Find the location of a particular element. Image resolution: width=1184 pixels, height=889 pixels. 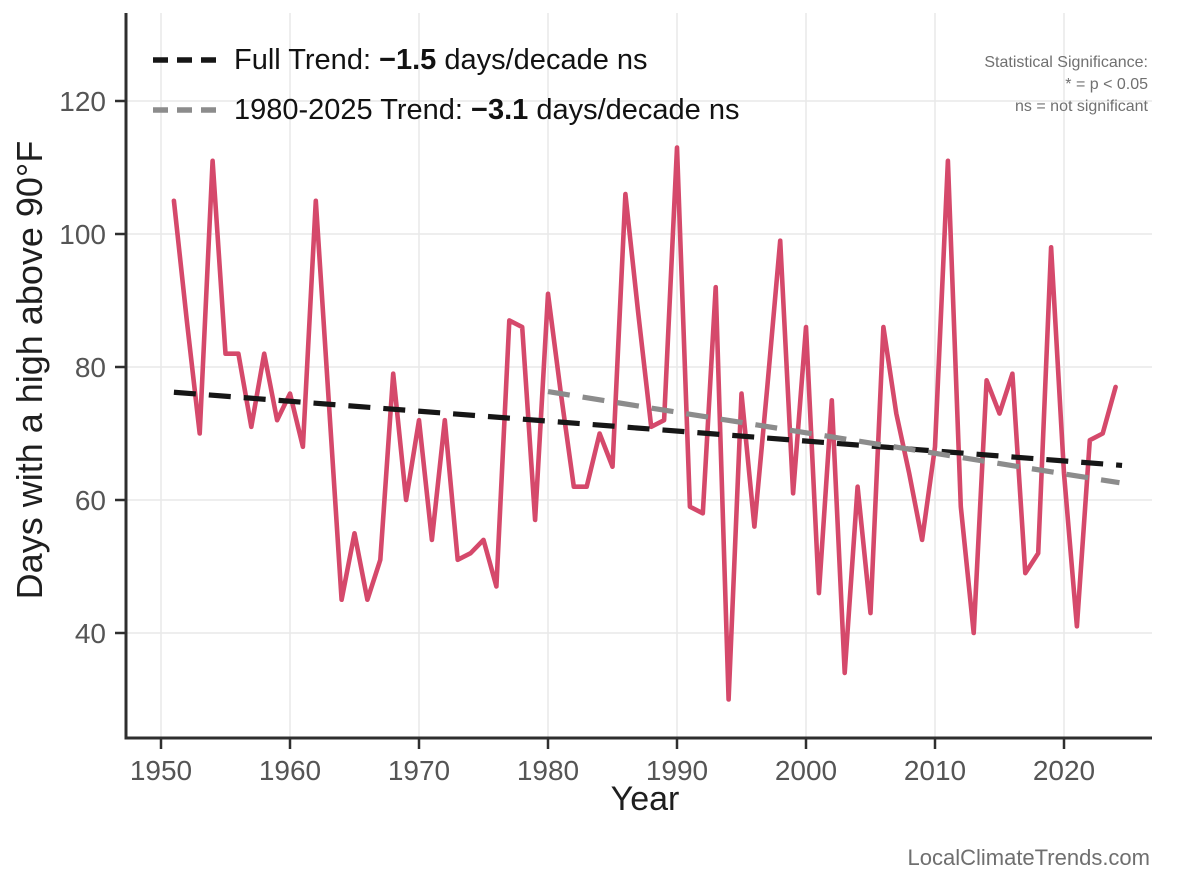

full-trend-line is located at coordinates (648, 429).